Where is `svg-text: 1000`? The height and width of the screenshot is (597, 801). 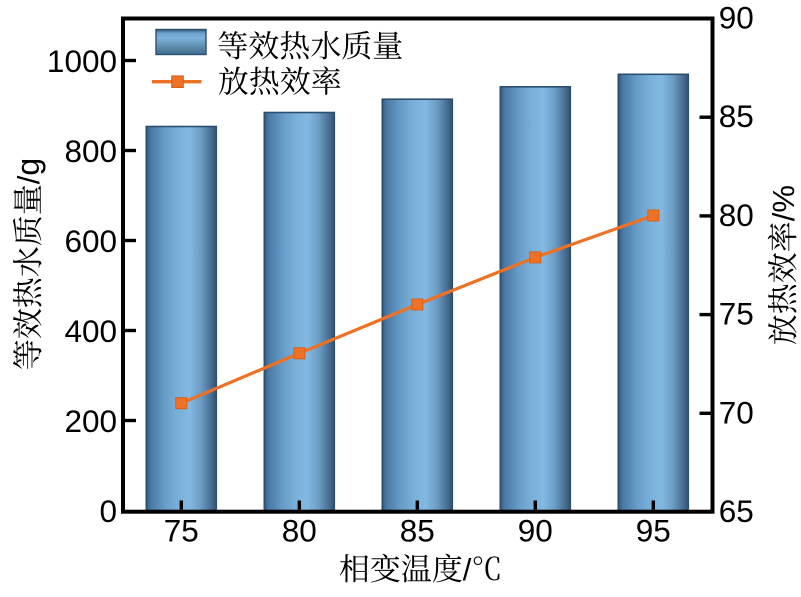 svg-text: 1000 is located at coordinates (82, 61).